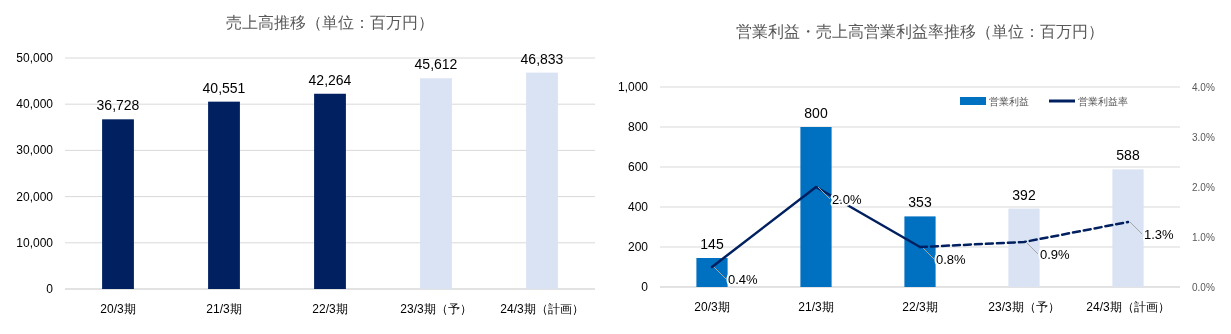 This screenshot has width=1231, height=334. Describe the element at coordinates (1203, 137) in the screenshot. I see `y2-tick-label: 3.0%` at that location.